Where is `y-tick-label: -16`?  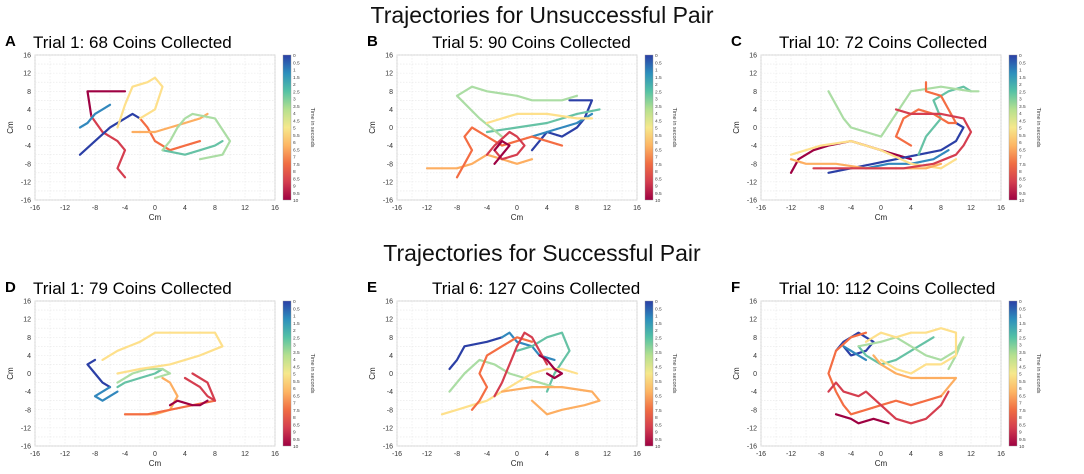 y-tick-label: -16 is located at coordinates (752, 447).